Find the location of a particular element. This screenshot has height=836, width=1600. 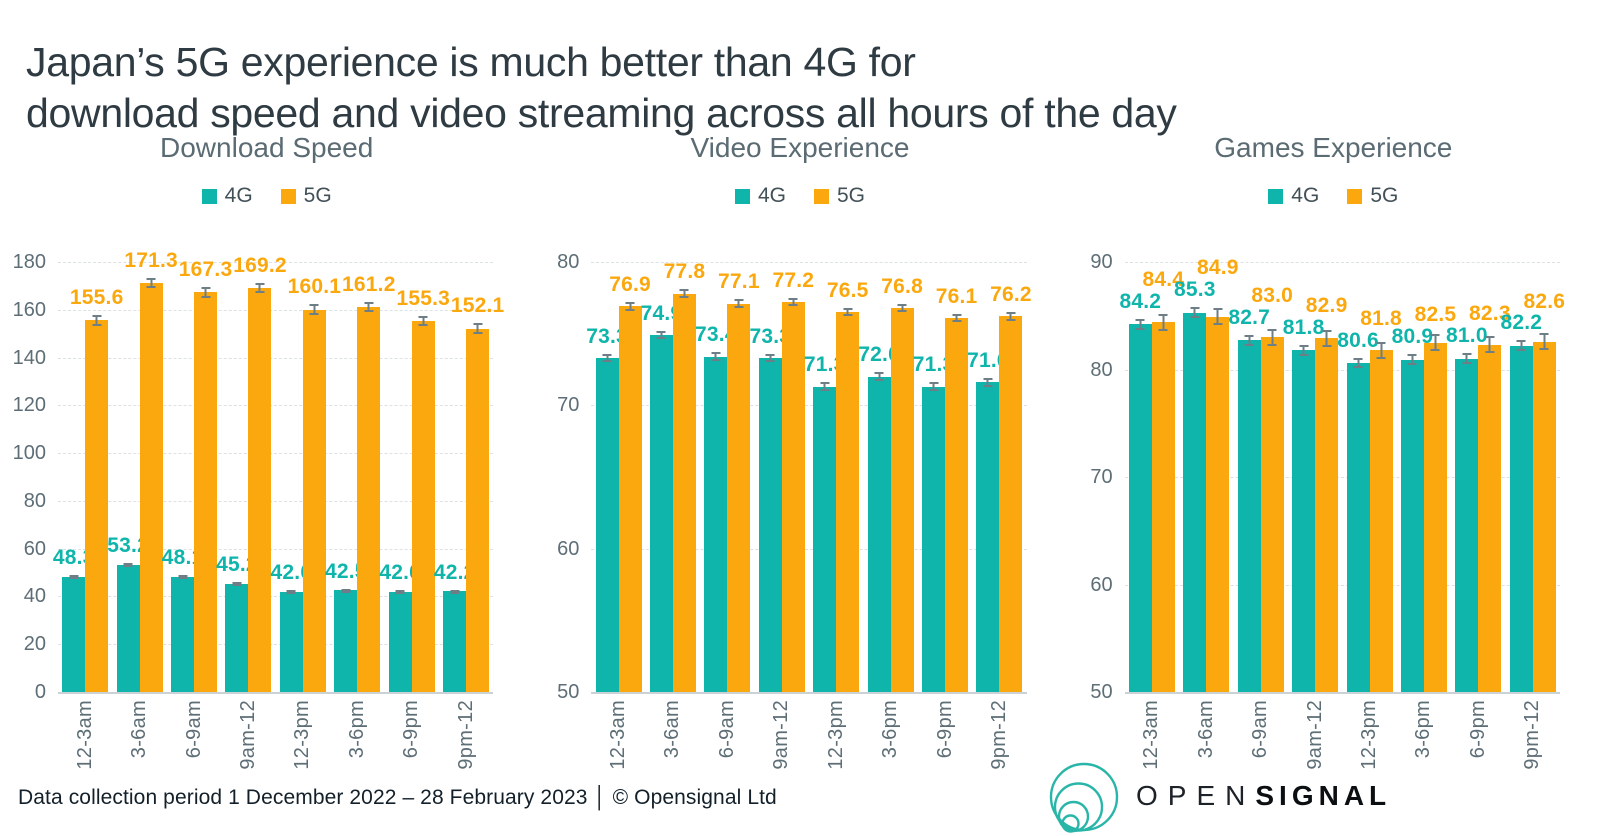

legend-label-5g: 5G is located at coordinates (317, 195).